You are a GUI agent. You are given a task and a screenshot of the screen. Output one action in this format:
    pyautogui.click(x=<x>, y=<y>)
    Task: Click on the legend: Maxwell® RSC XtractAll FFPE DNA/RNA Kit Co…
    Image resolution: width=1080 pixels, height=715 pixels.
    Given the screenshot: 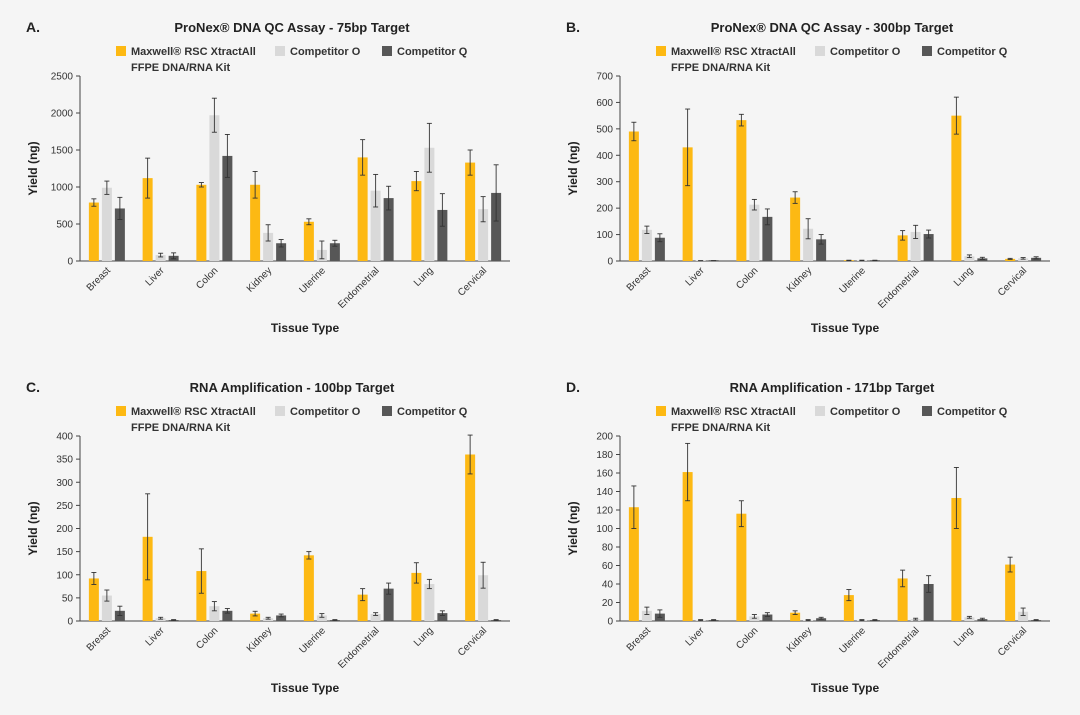 What is the action you would take?
    pyautogui.click(x=292, y=60)
    